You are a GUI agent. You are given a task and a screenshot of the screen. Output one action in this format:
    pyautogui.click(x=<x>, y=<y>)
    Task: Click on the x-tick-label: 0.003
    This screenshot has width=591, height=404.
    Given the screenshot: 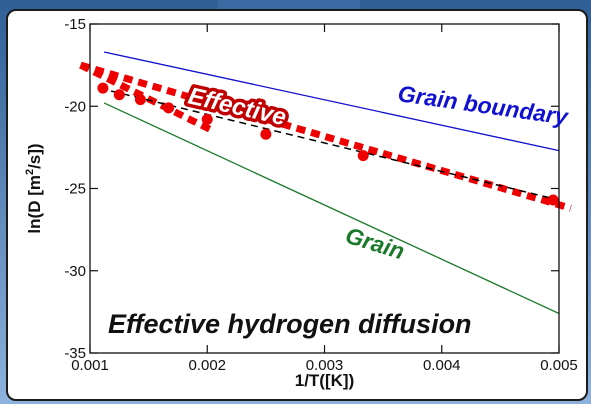 What is the action you would take?
    pyautogui.click(x=325, y=365)
    